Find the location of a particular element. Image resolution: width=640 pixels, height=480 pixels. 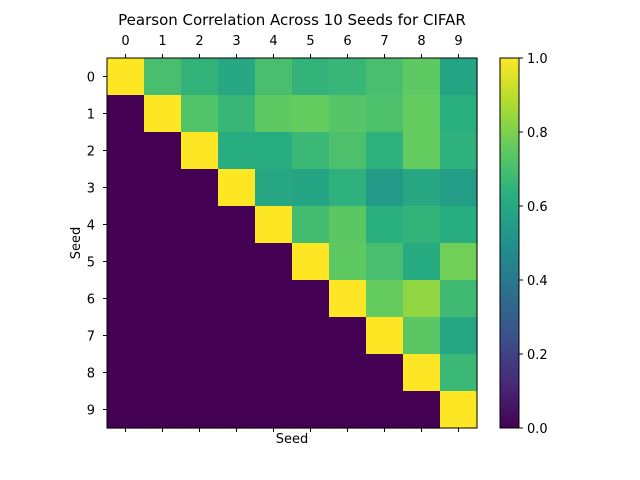

x-tick-label: 5 is located at coordinates (310, 41).